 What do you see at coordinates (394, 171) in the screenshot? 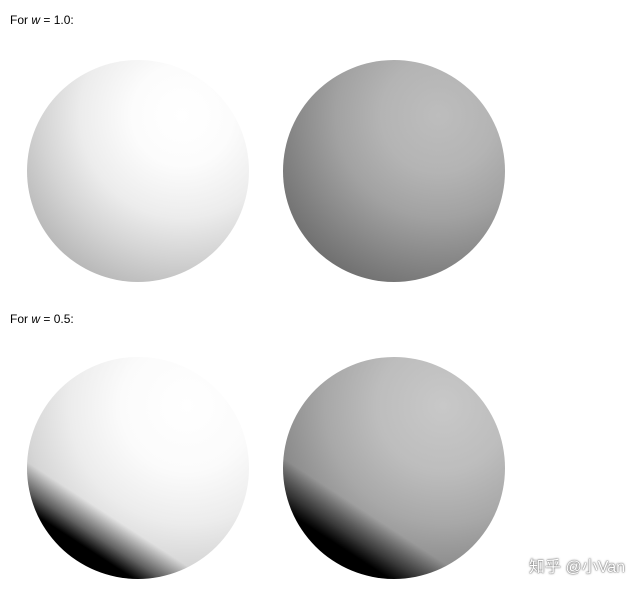
I see `sphere-w1-dim` at bounding box center [394, 171].